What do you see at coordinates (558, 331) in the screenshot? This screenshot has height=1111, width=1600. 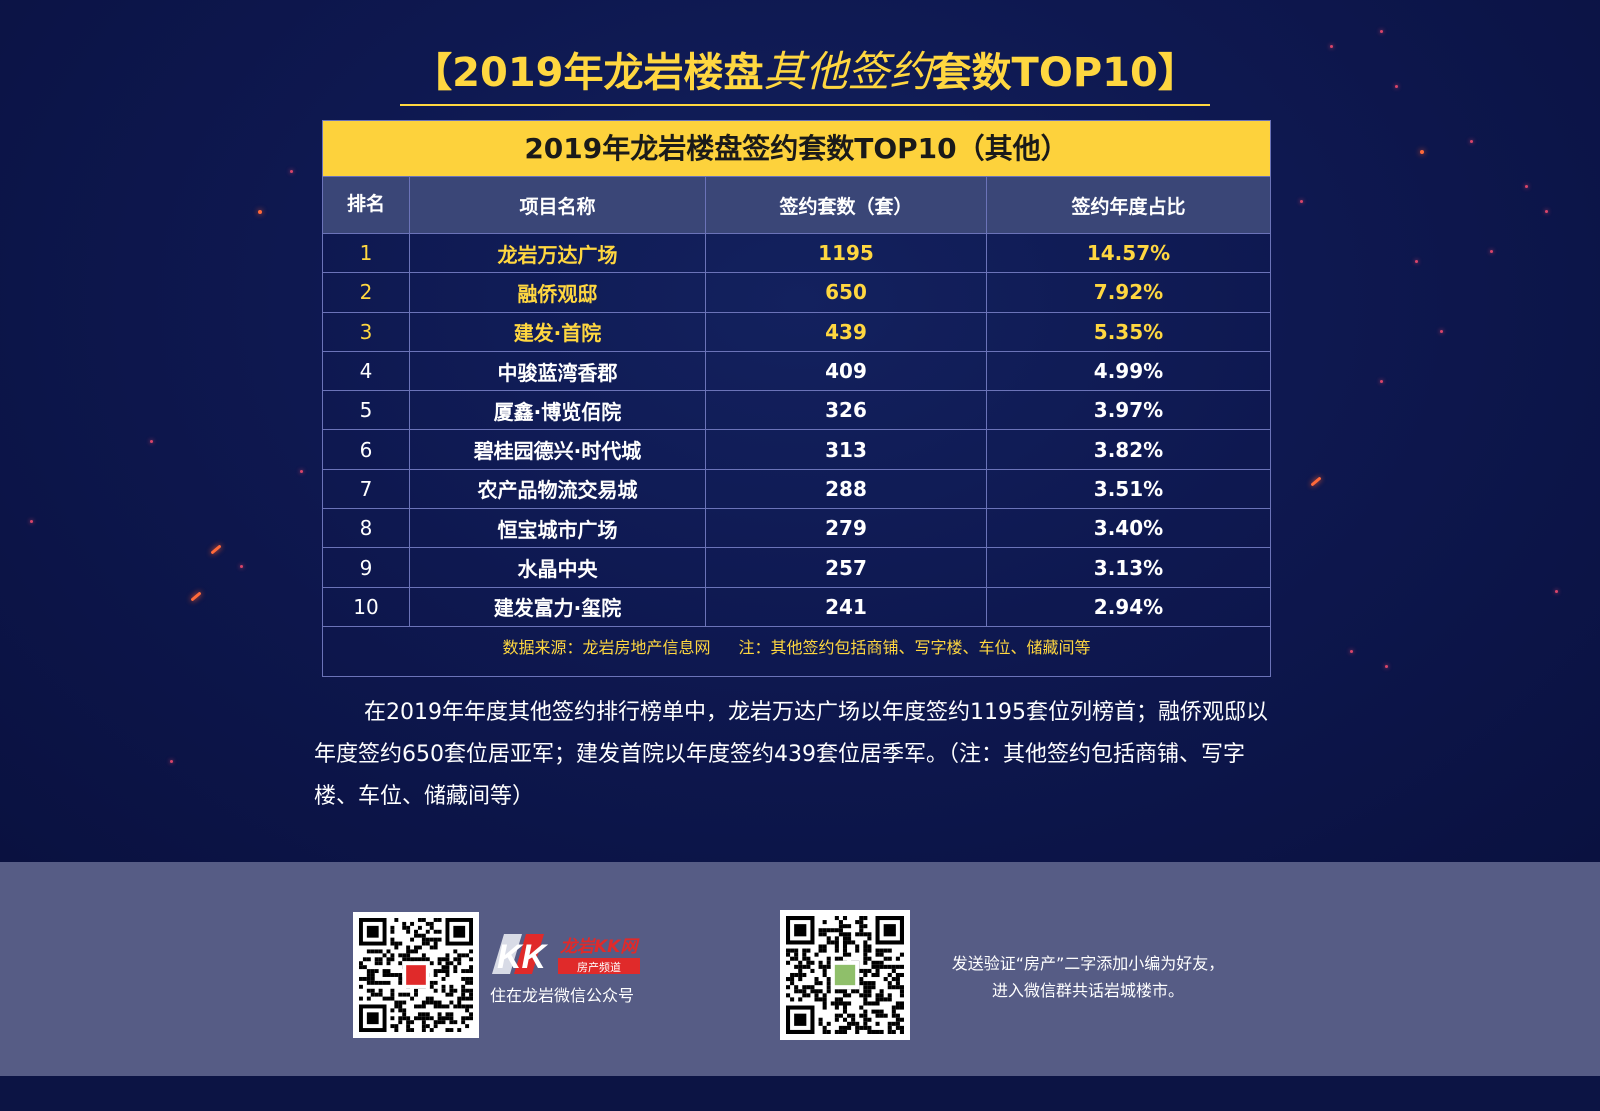 I see `project-name-cell: 建发·首院` at bounding box center [558, 331].